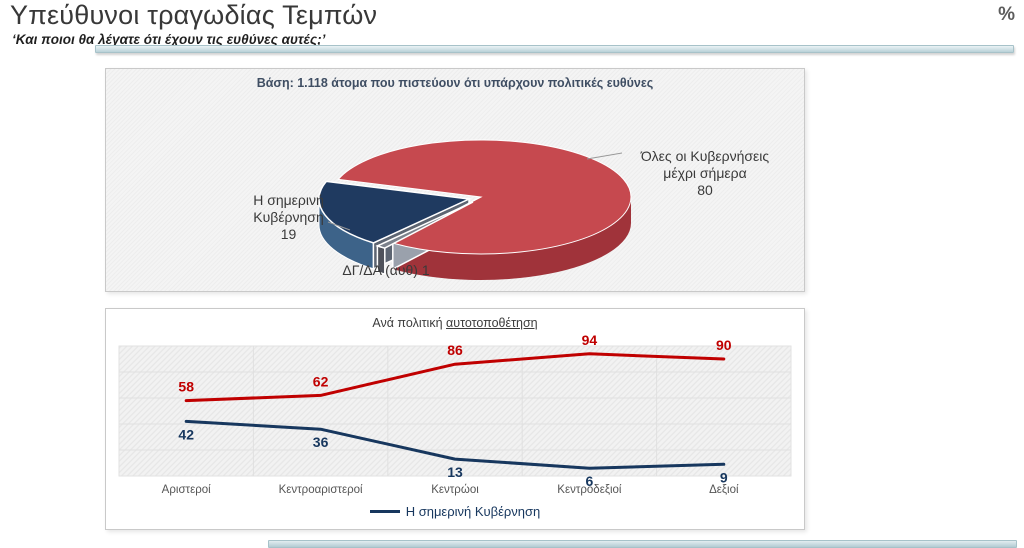 Image resolution: width=1024 pixels, height=548 pixels. What do you see at coordinates (492, 323) in the screenshot?
I see `line-title-underlined: αυτοτοποθέτηση` at bounding box center [492, 323].